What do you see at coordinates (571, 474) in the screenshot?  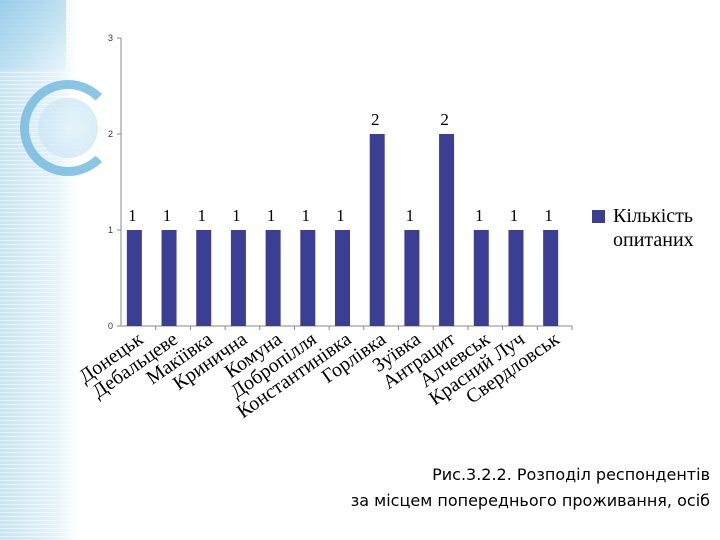 I see `caption-line-1: Рис.3.2.2. Розподіл респондентів` at bounding box center [571, 474].